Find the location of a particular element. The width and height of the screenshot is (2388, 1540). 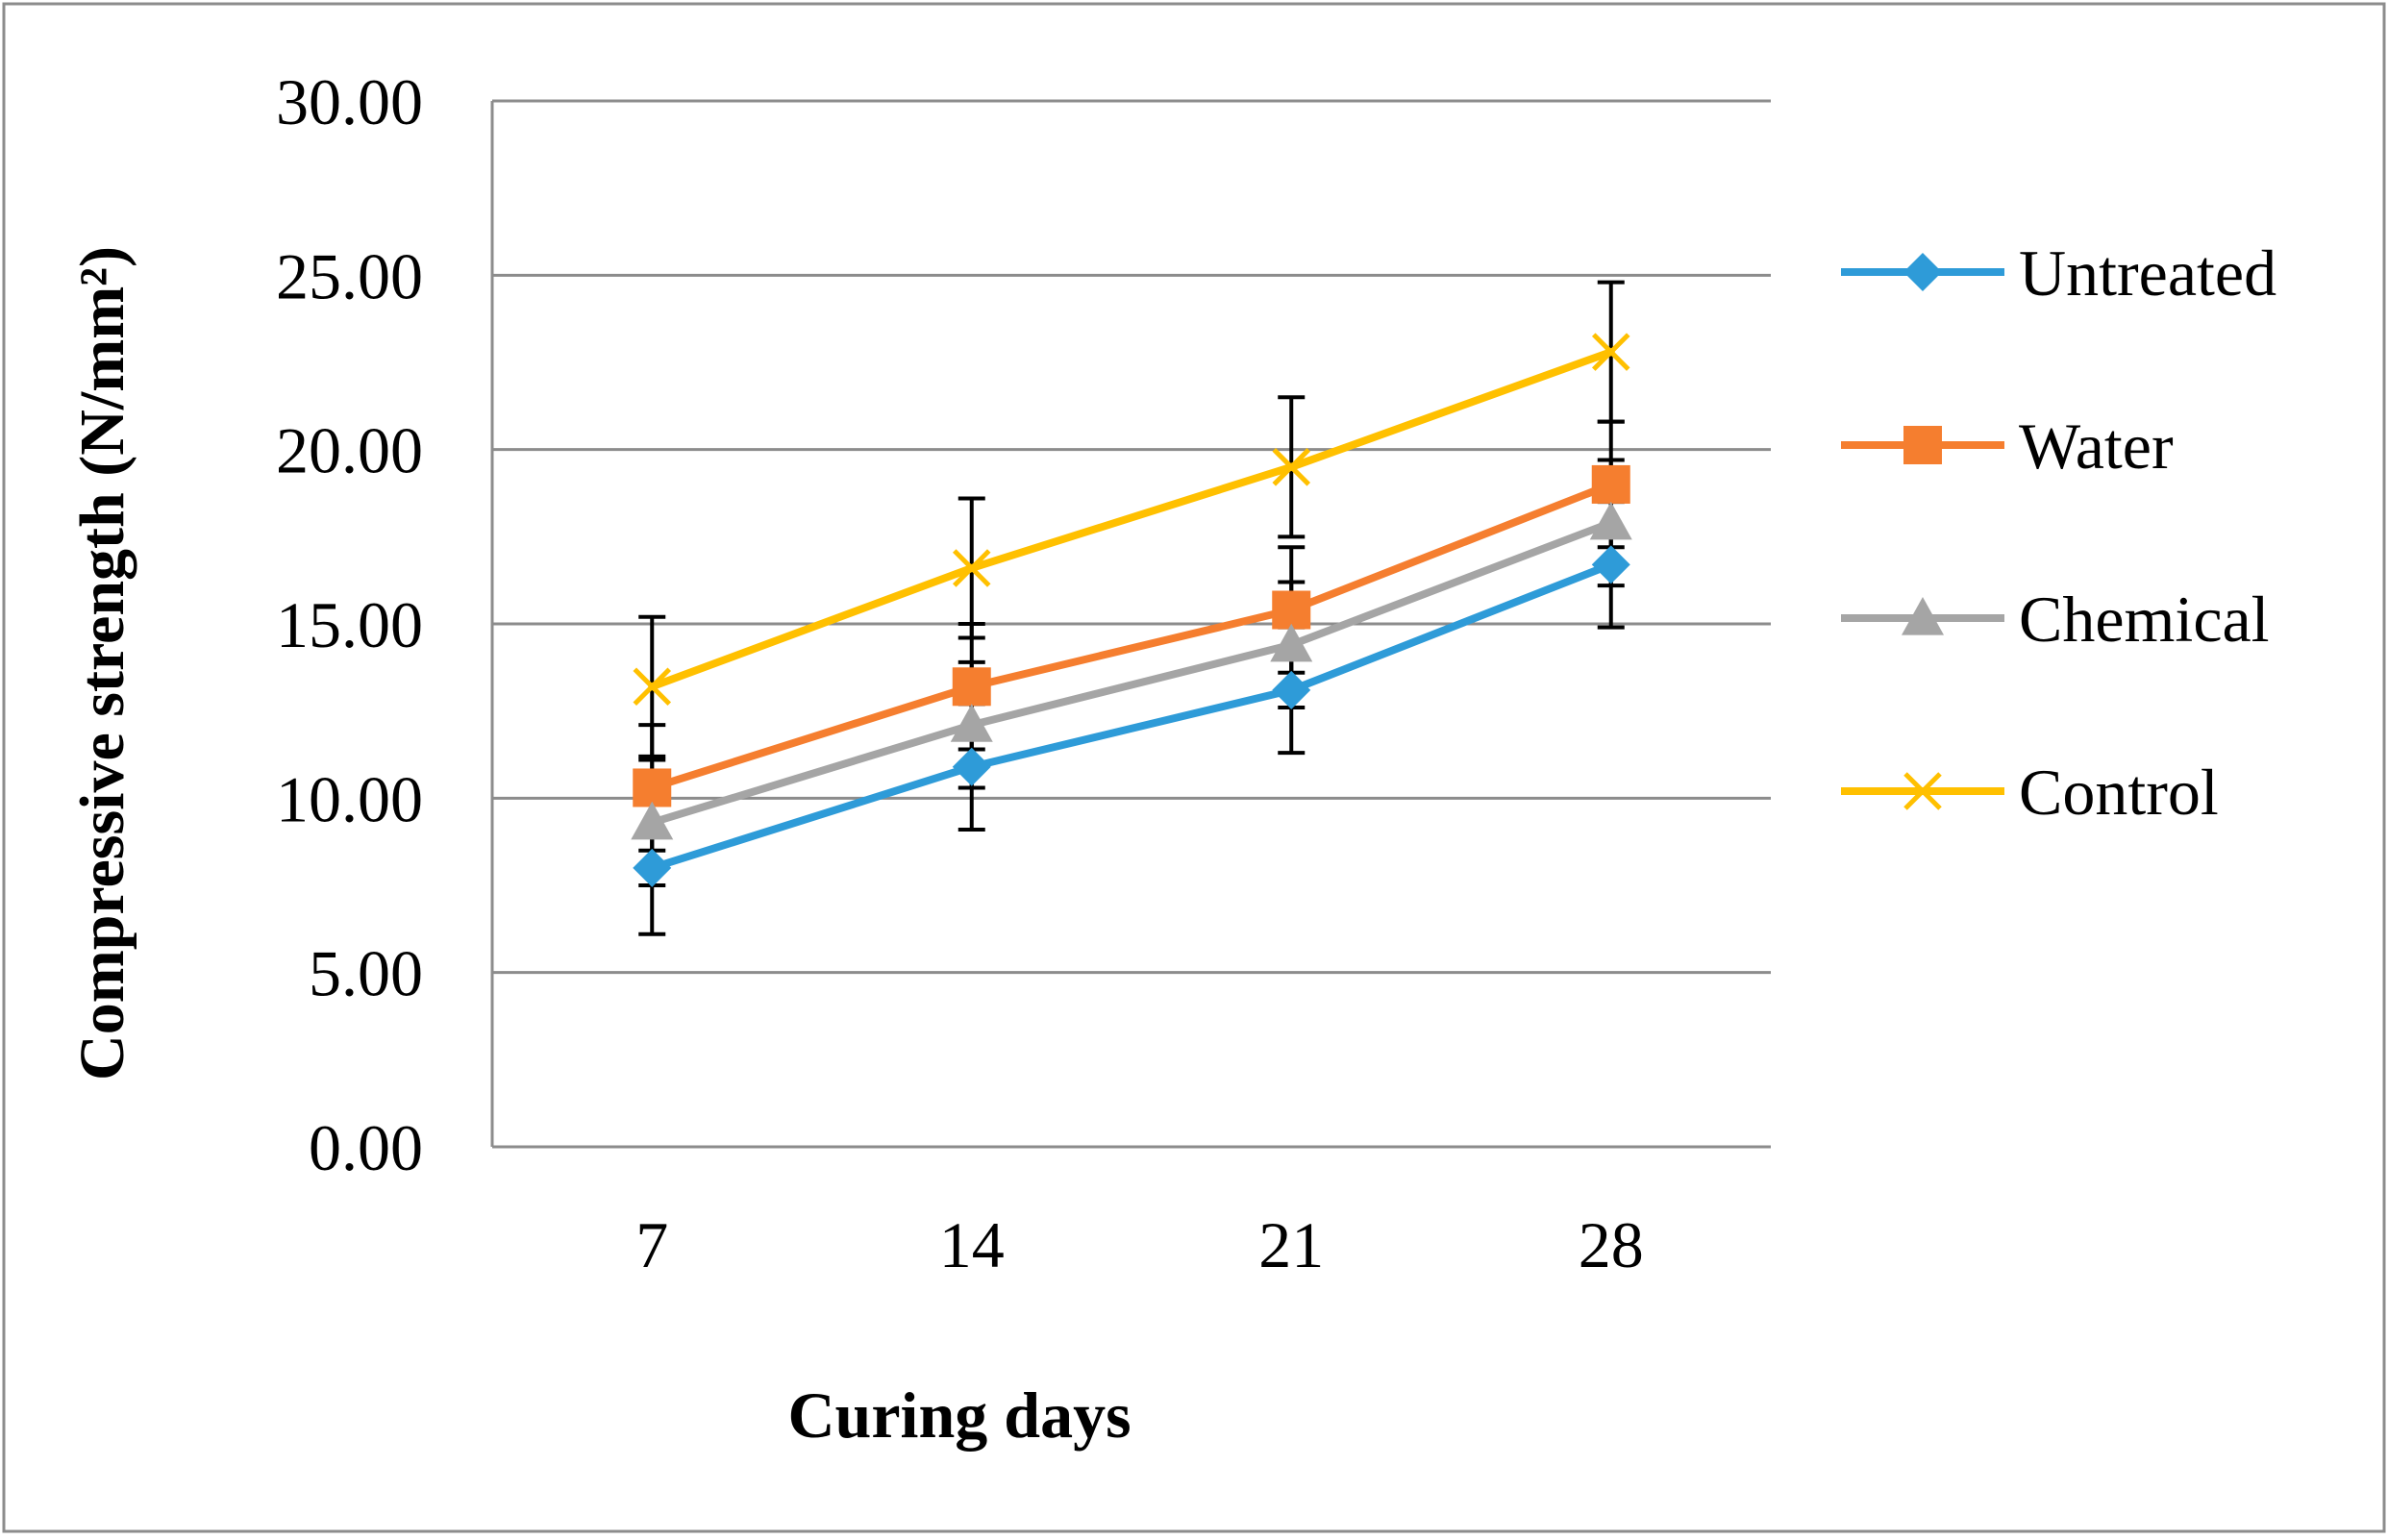

y-tick-label: 5.00 is located at coordinates (366, 973).